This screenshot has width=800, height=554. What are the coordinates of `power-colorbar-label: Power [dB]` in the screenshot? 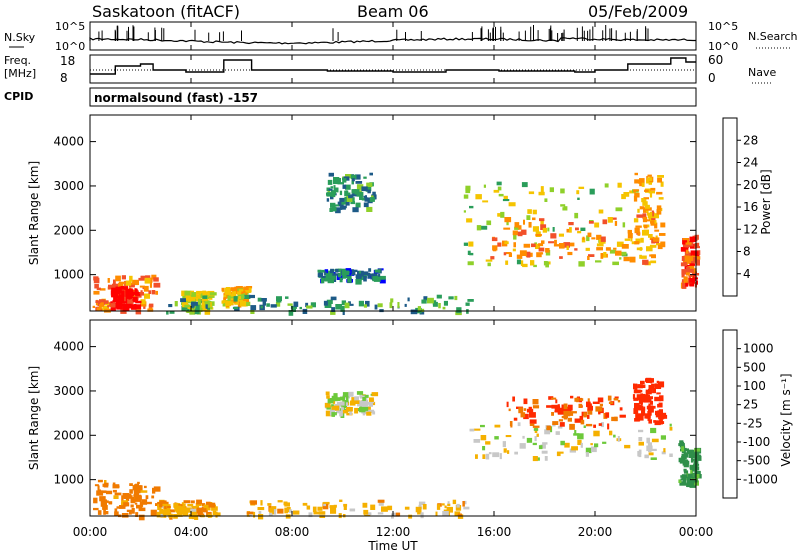 It's located at (766, 201).